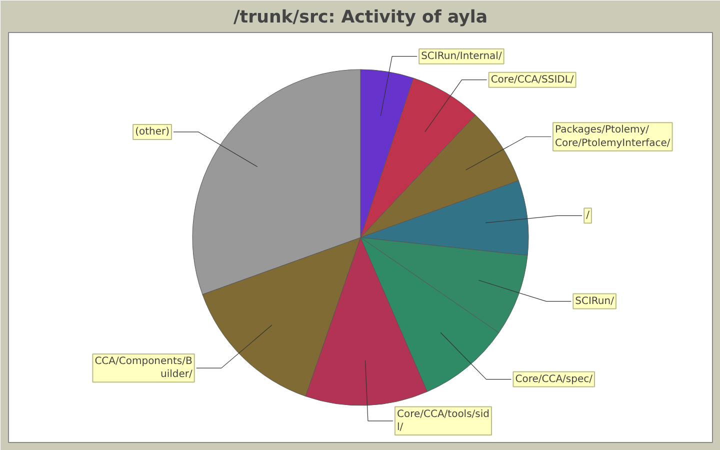  Describe the element at coordinates (554, 379) in the screenshot. I see `slice-label: Core/CCA/spec/` at that location.